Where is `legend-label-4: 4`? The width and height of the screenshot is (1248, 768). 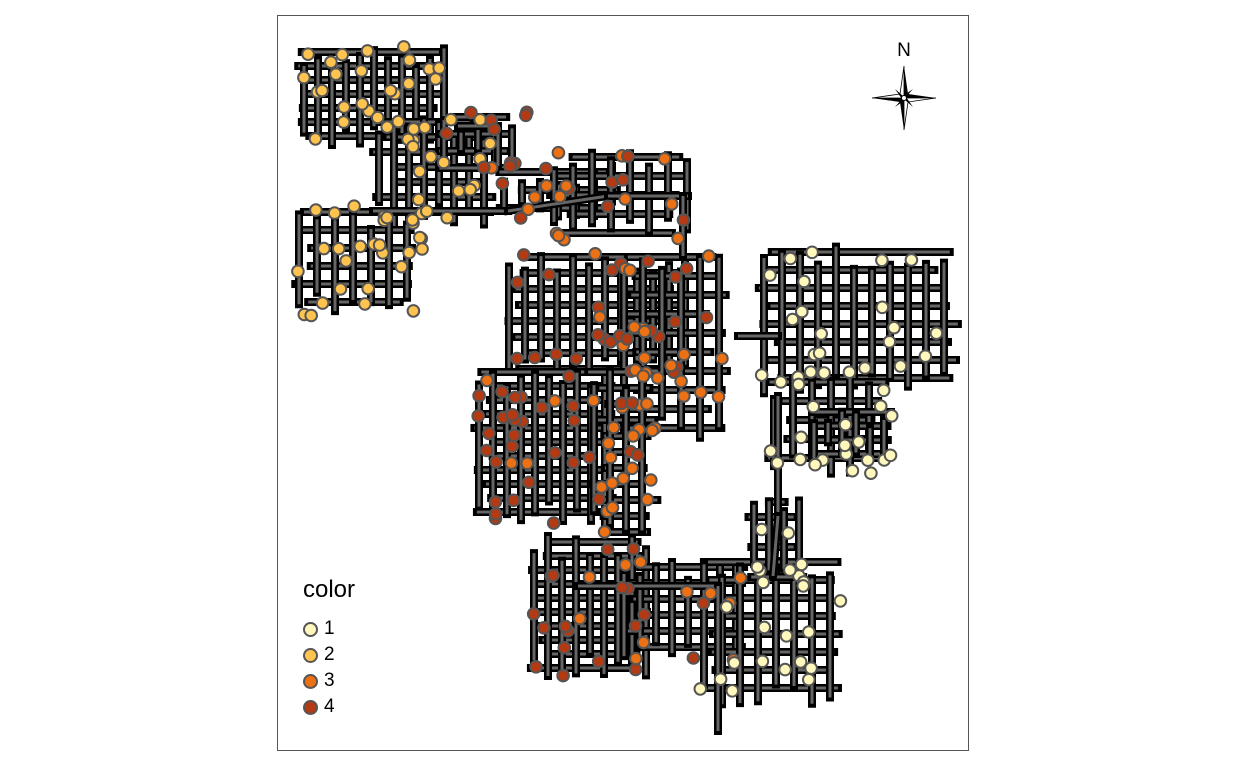 legend-label-4: 4 is located at coordinates (329, 706).